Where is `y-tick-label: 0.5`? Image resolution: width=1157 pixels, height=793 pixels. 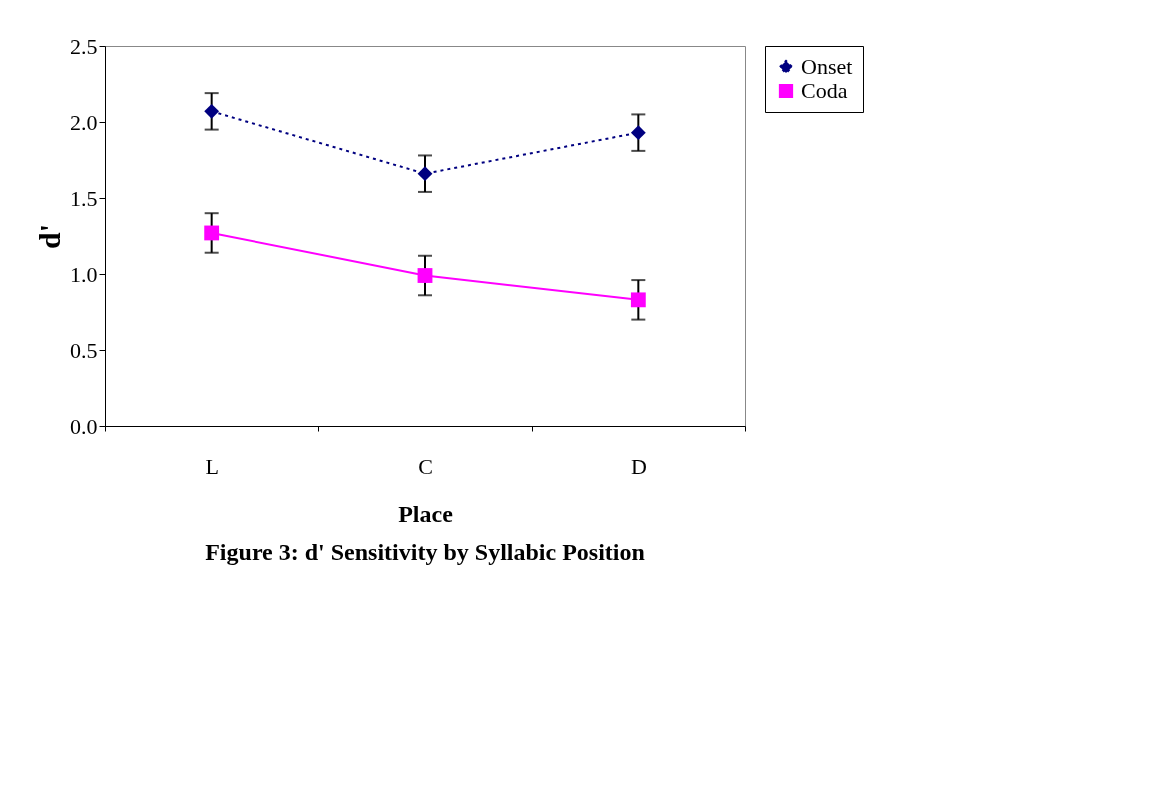 y-tick-label: 0.5 is located at coordinates (84, 350).